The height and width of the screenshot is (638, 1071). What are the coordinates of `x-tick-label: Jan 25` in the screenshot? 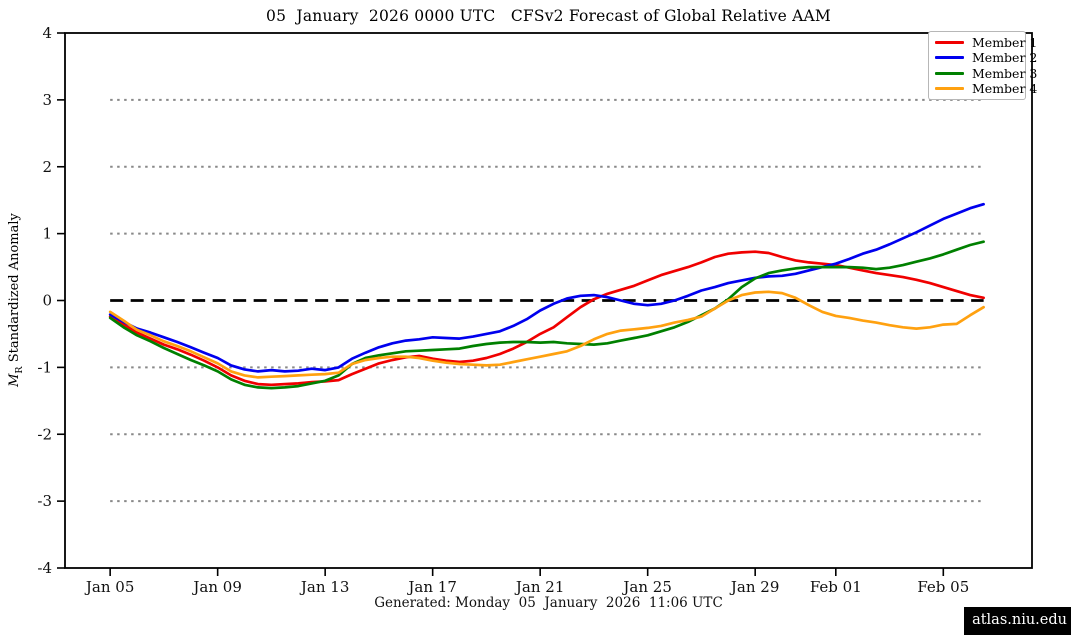 It's located at (646, 587).